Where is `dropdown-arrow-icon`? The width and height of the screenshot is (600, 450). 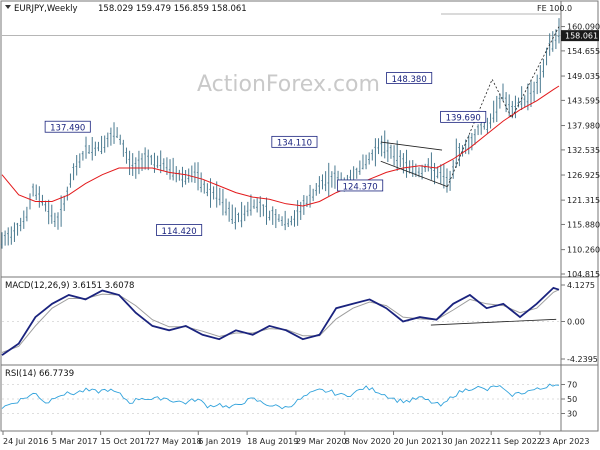 dropdown-arrow-icon is located at coordinates (8, 7).